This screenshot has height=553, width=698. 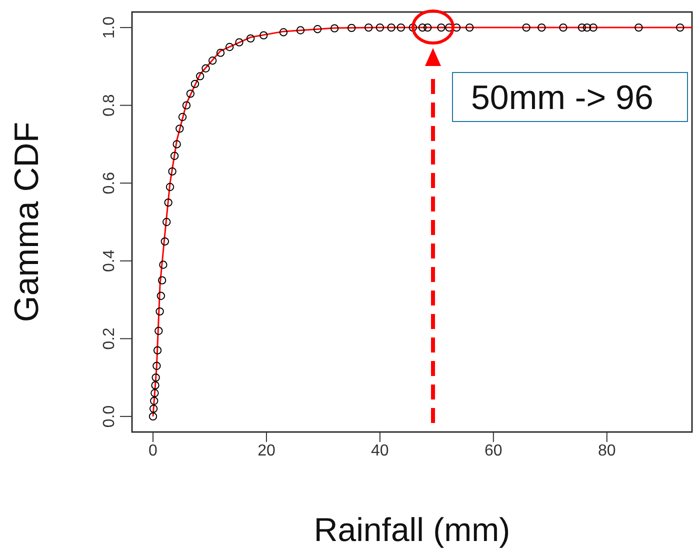 I want to click on x-tick-label: 40, so click(x=380, y=451).